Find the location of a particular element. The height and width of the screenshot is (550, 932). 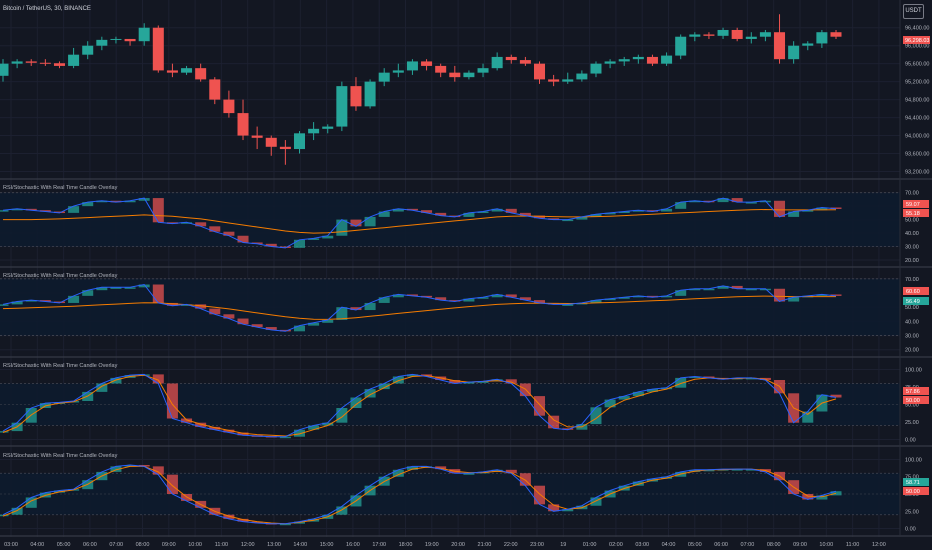

y-tick-label: 94,400.00 is located at coordinates (917, 119).